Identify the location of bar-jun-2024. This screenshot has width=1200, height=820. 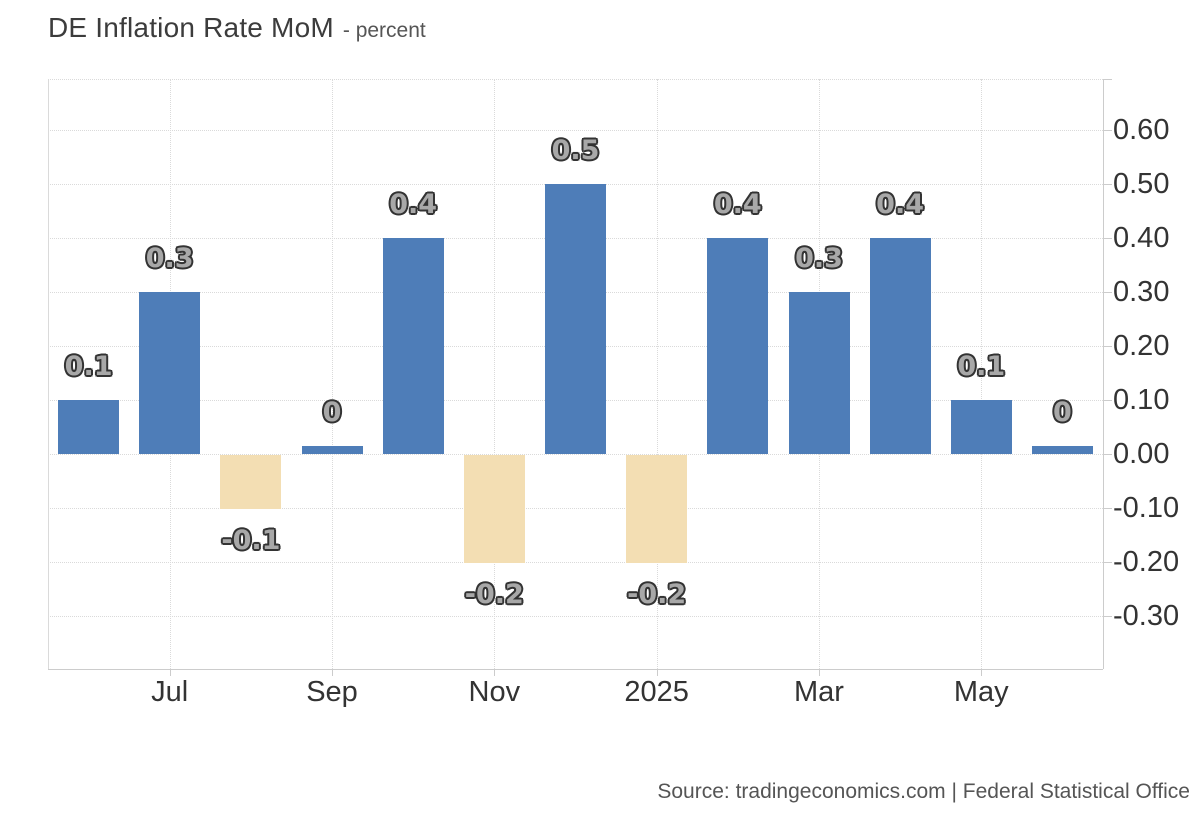
(89, 427).